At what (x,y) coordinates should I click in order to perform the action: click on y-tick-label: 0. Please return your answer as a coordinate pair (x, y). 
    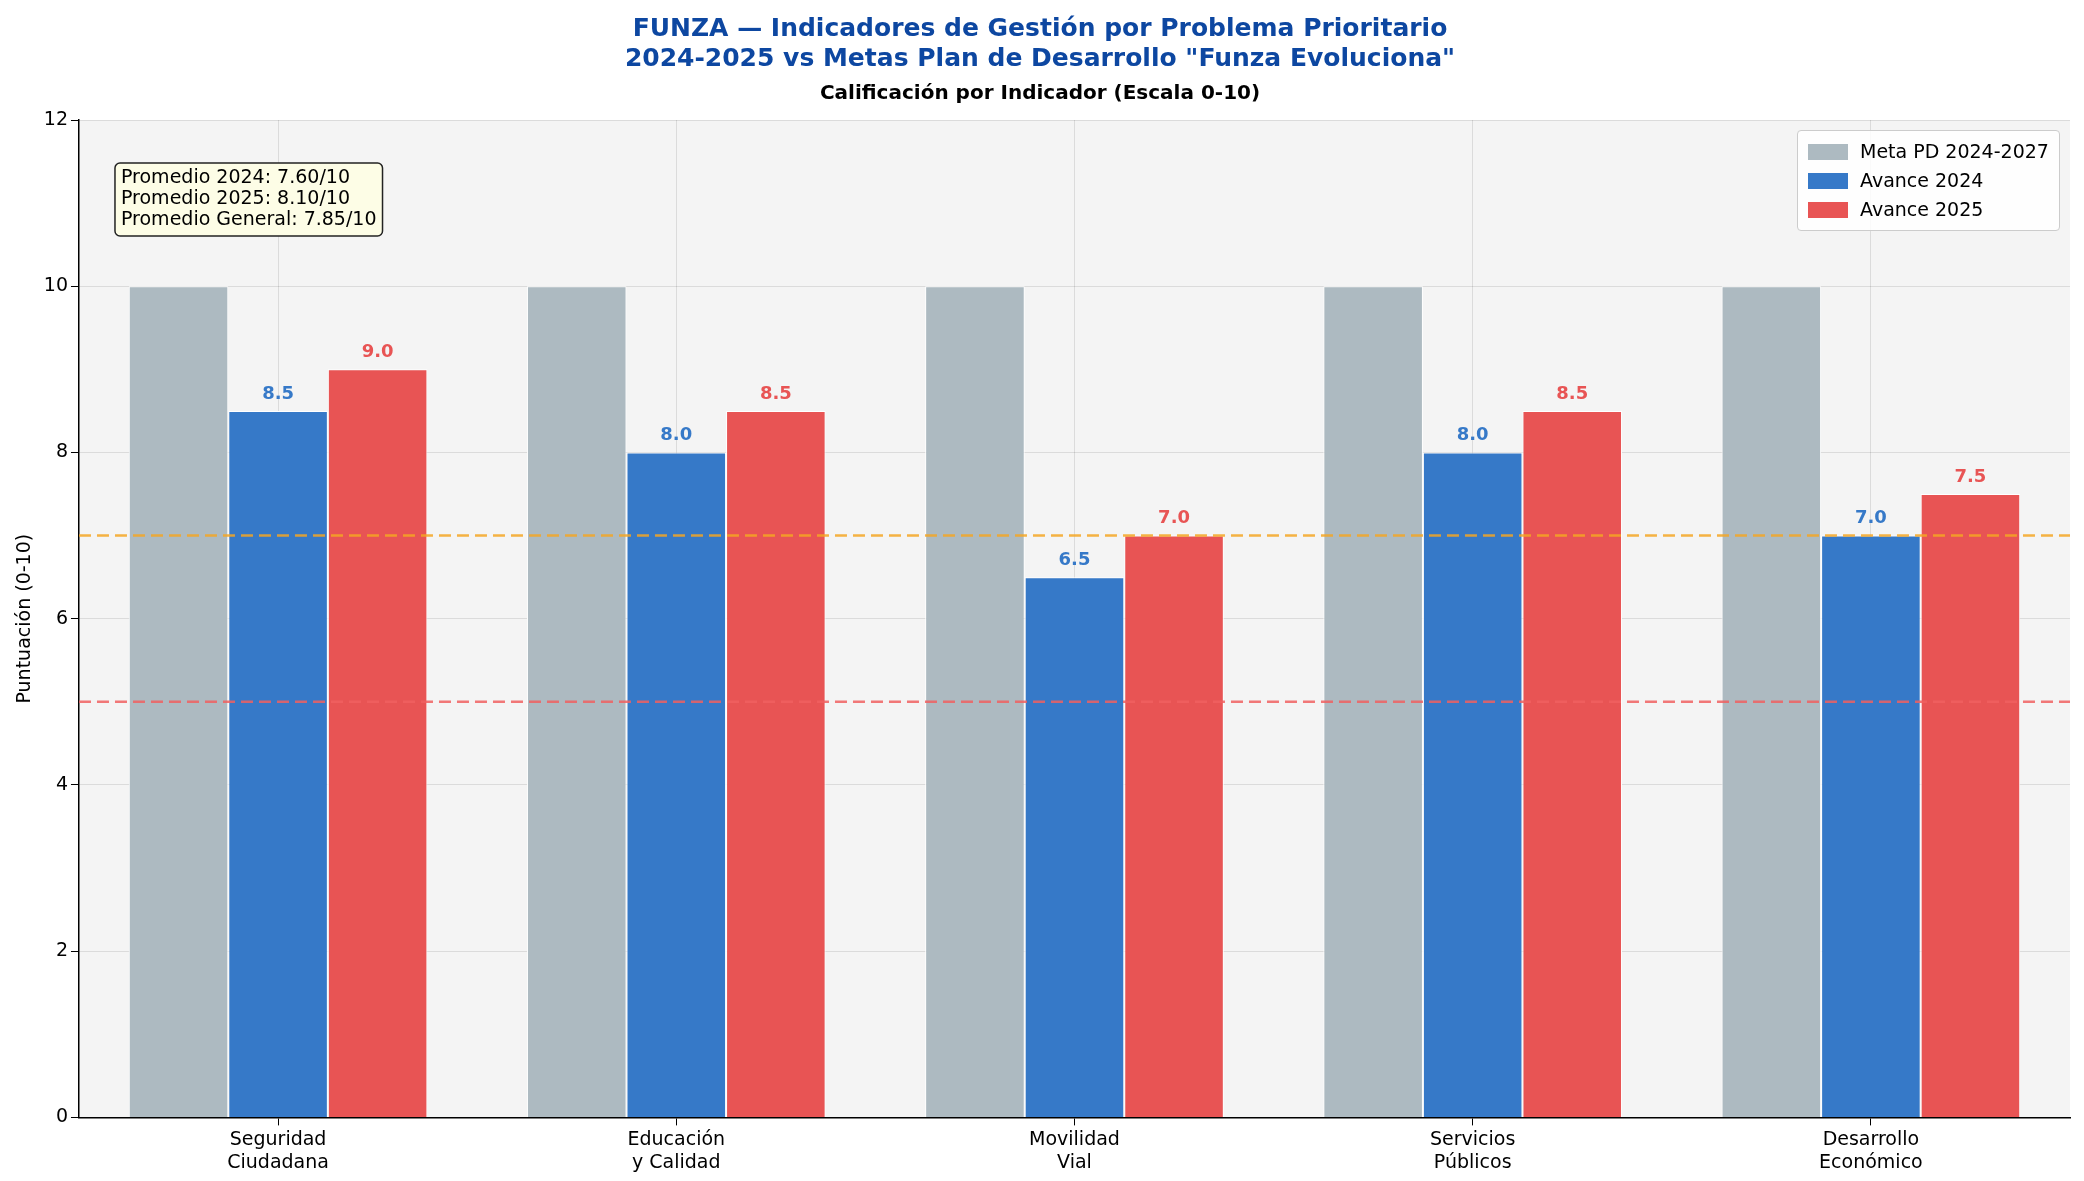
    Looking at the image, I should click on (61, 1115).